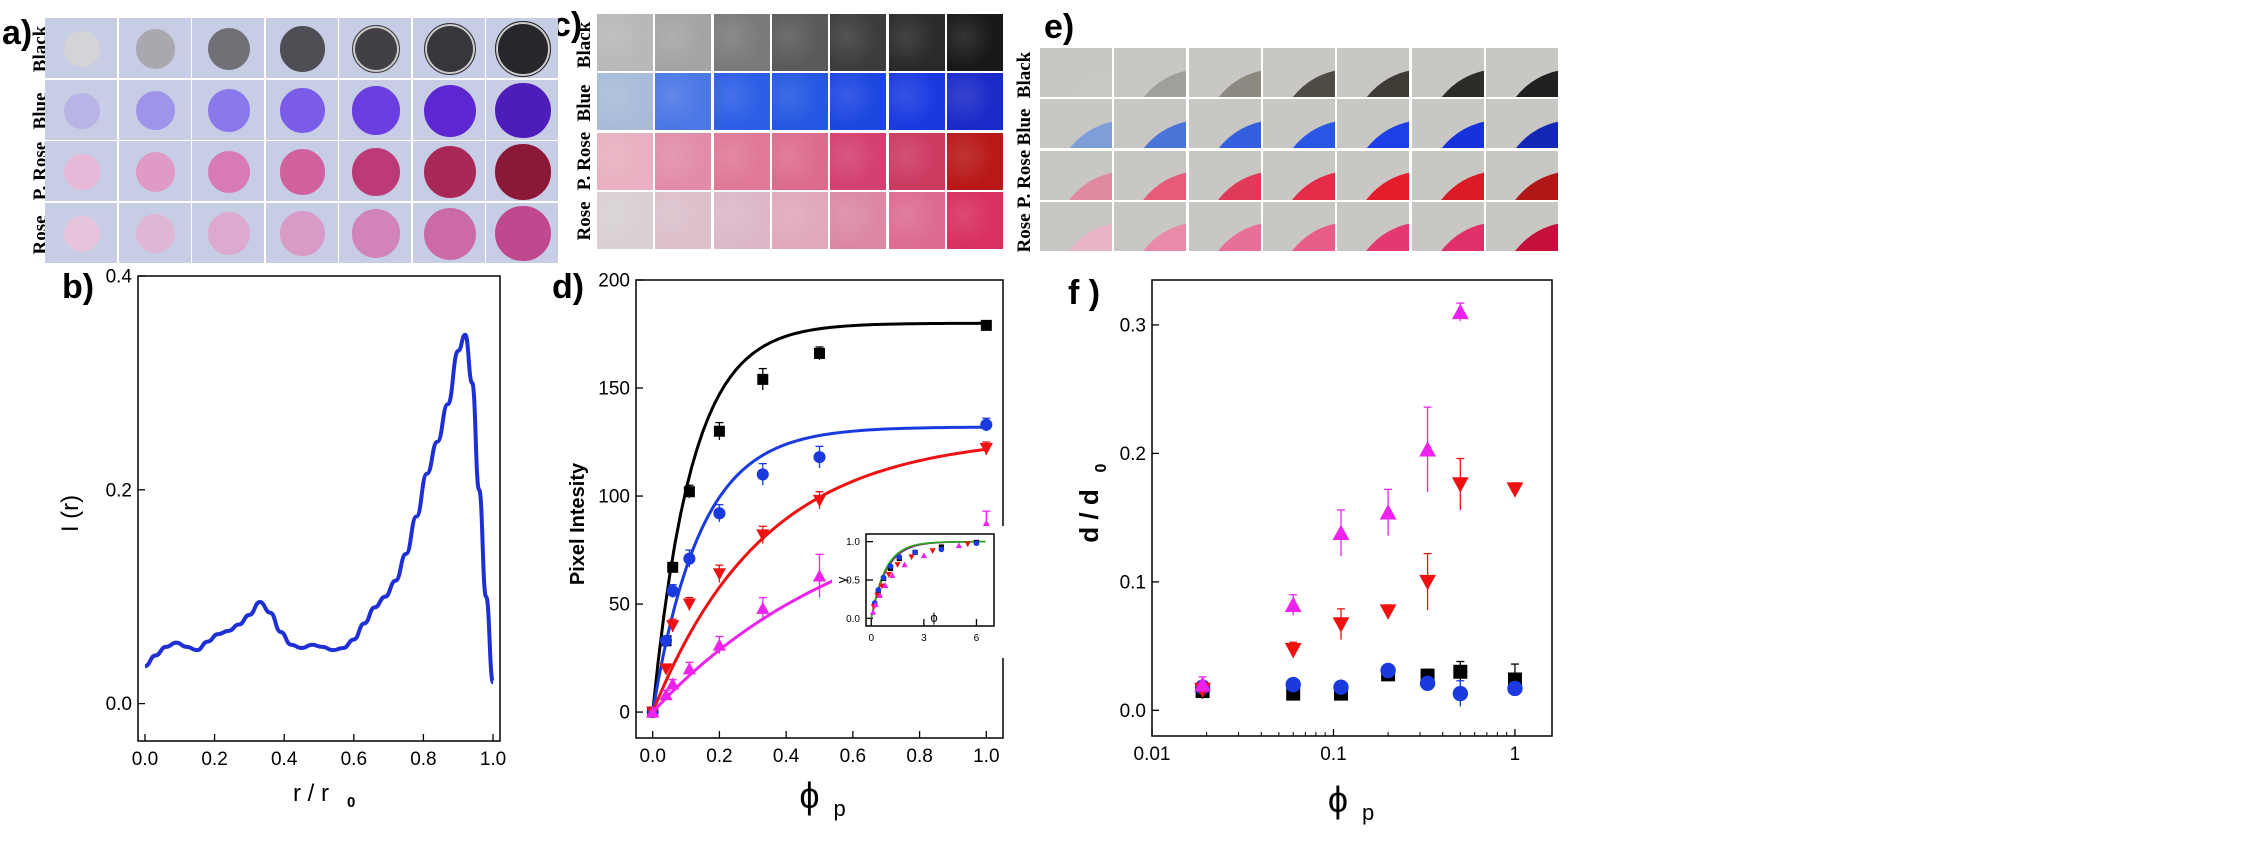 The width and height of the screenshot is (2268, 841). Describe the element at coordinates (1089, 515) in the screenshot. I see `f-ylabel: d / d` at that location.